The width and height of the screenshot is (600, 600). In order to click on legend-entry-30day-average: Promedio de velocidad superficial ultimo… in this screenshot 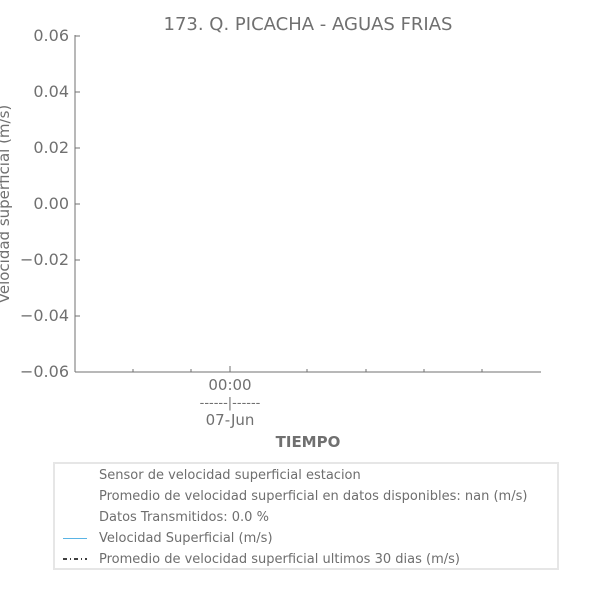, I will do `click(306, 560)`.